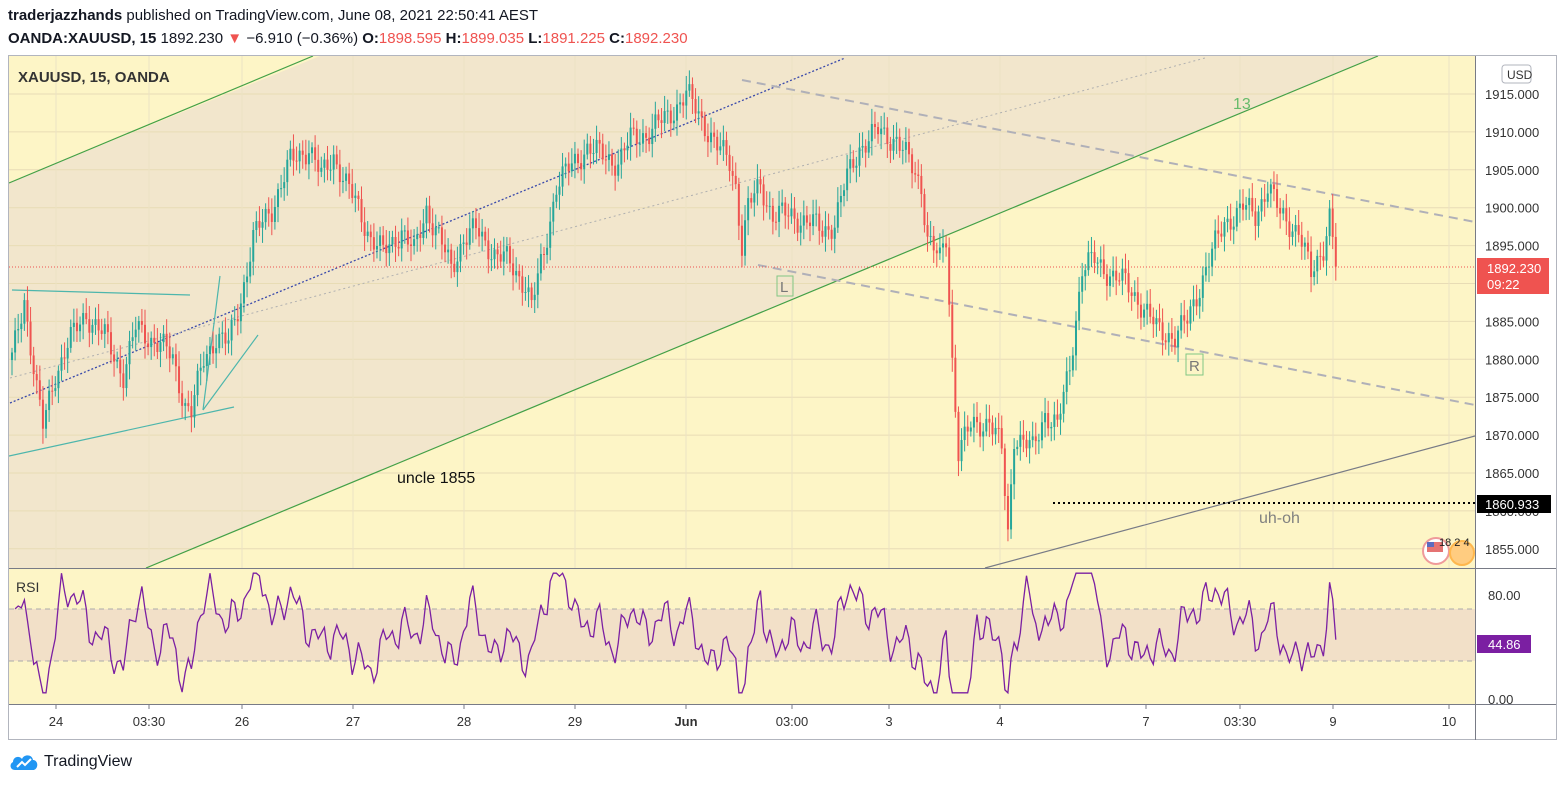  What do you see at coordinates (1454, 543) in the screenshot?
I see `event-badge-text: 18 2 4` at bounding box center [1454, 543].